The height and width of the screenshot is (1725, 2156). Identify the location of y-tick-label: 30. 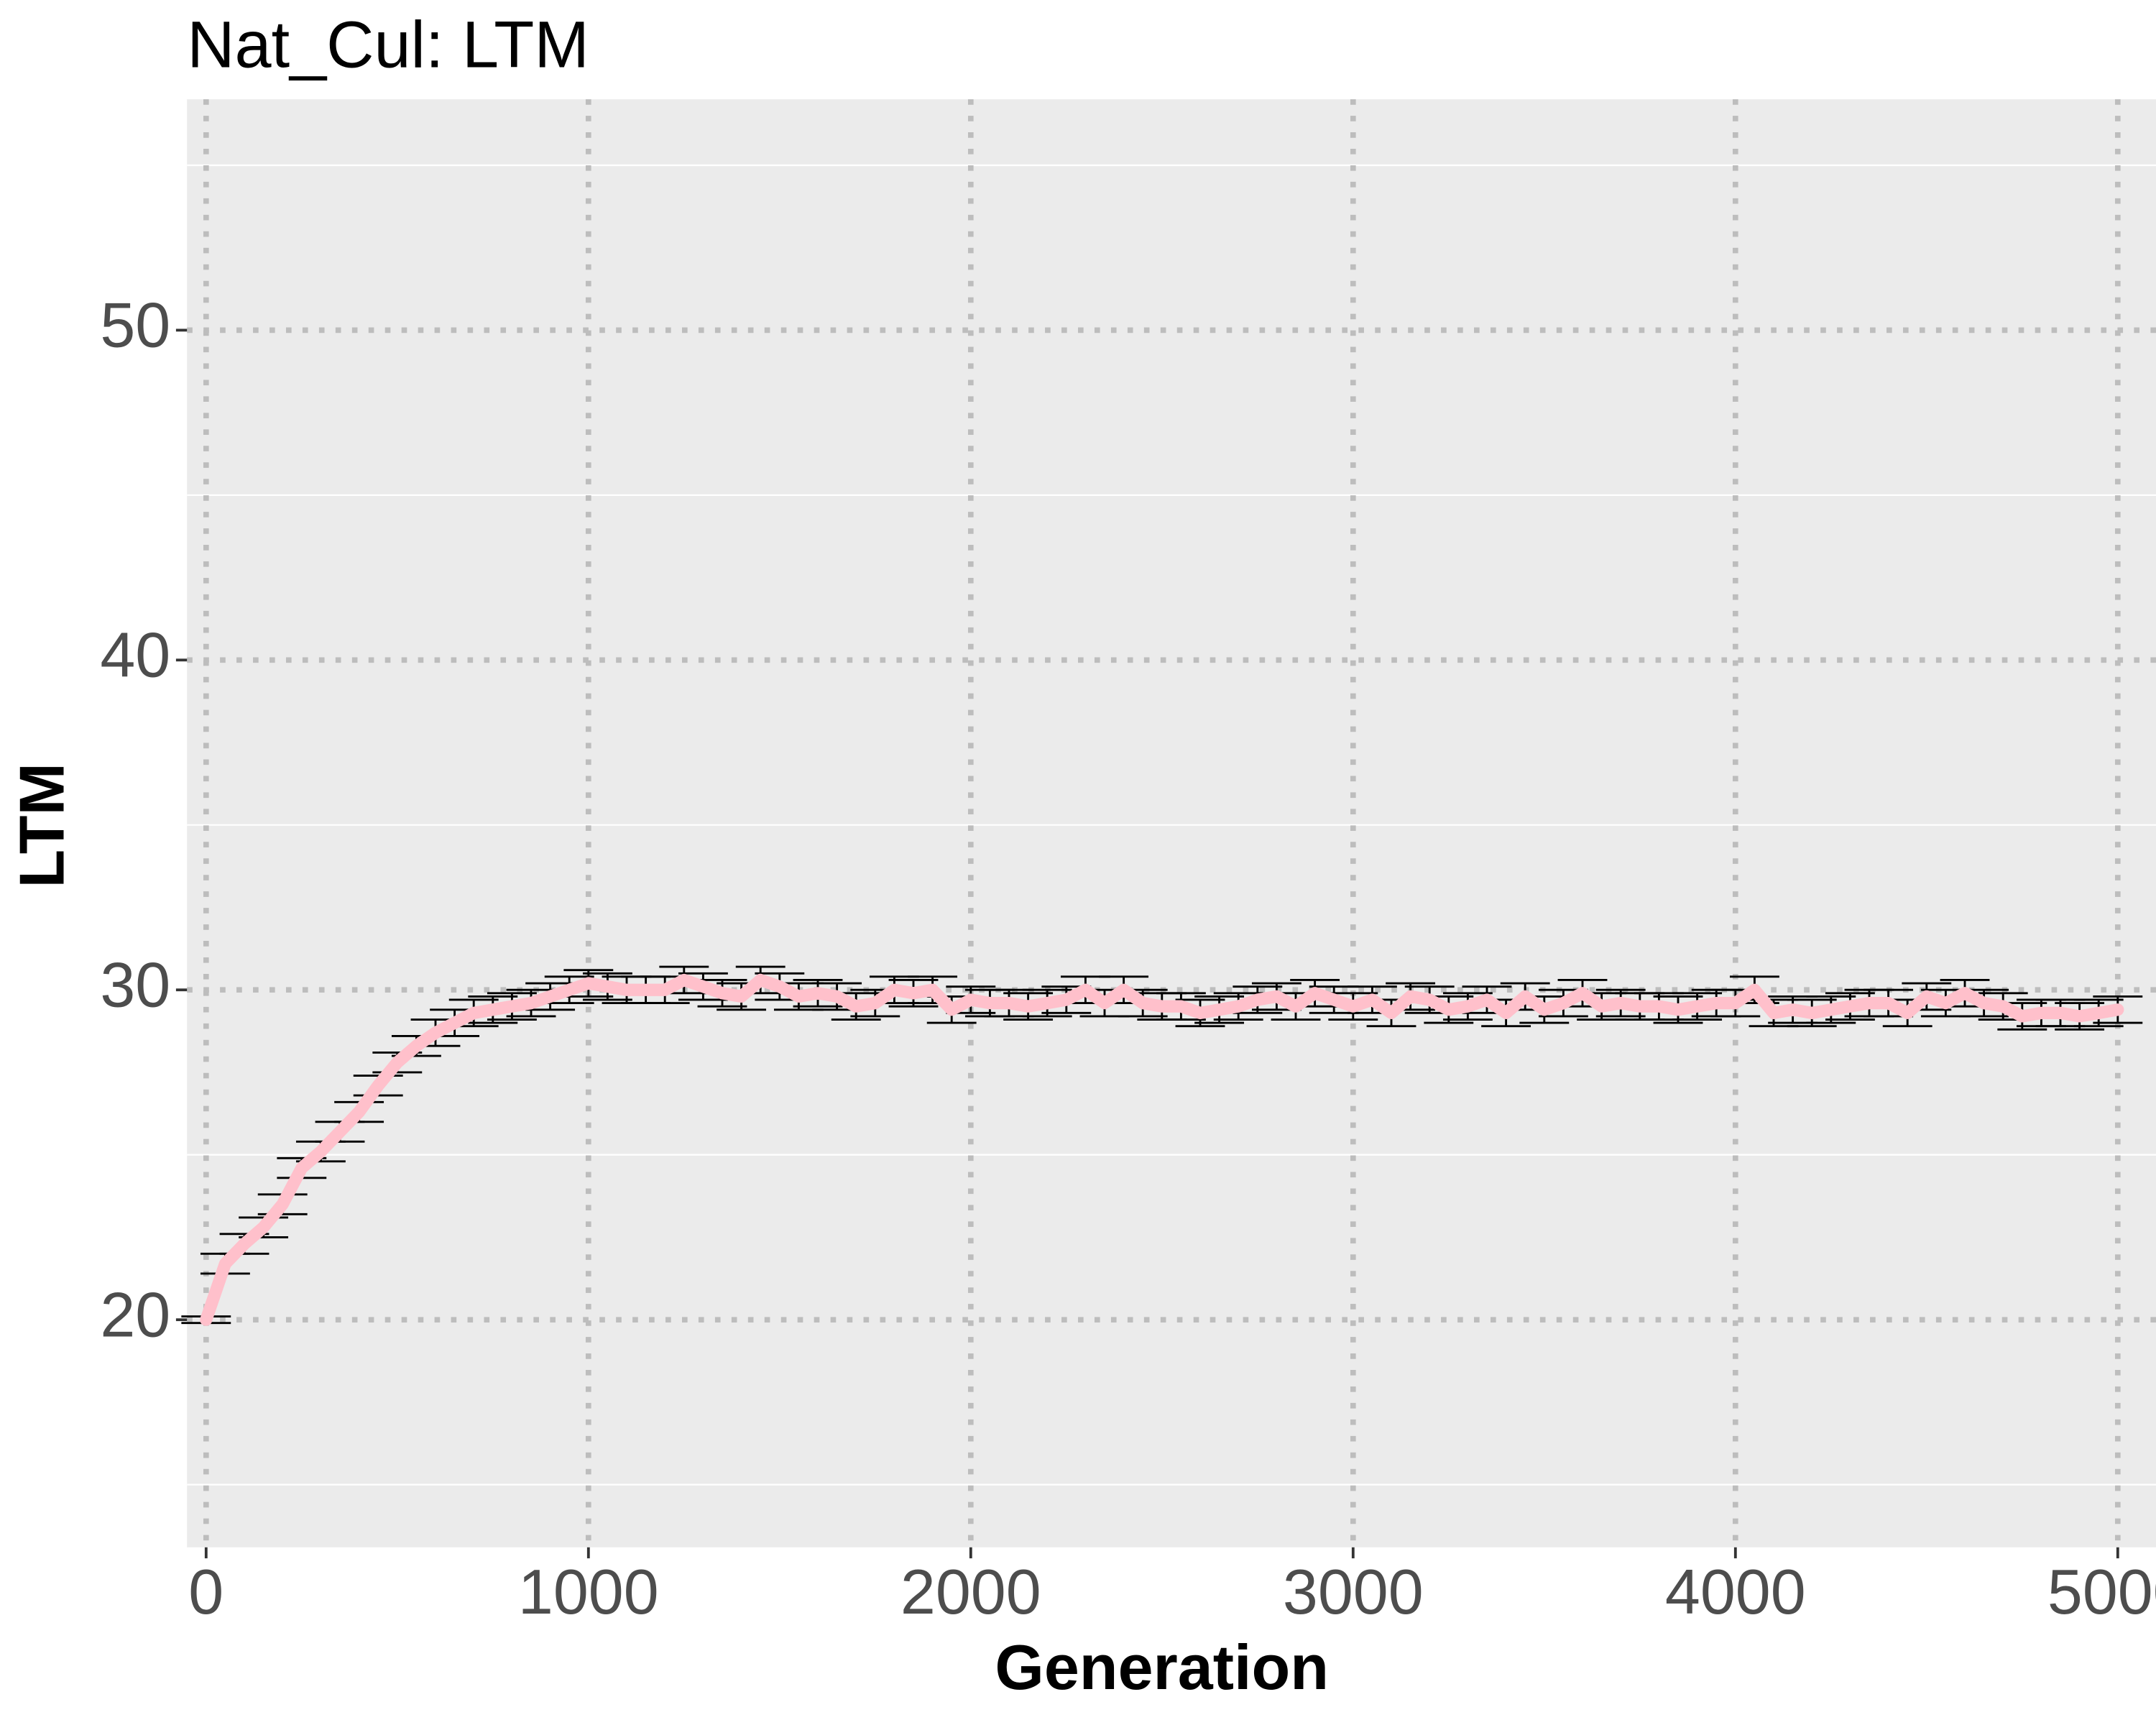
(135, 984).